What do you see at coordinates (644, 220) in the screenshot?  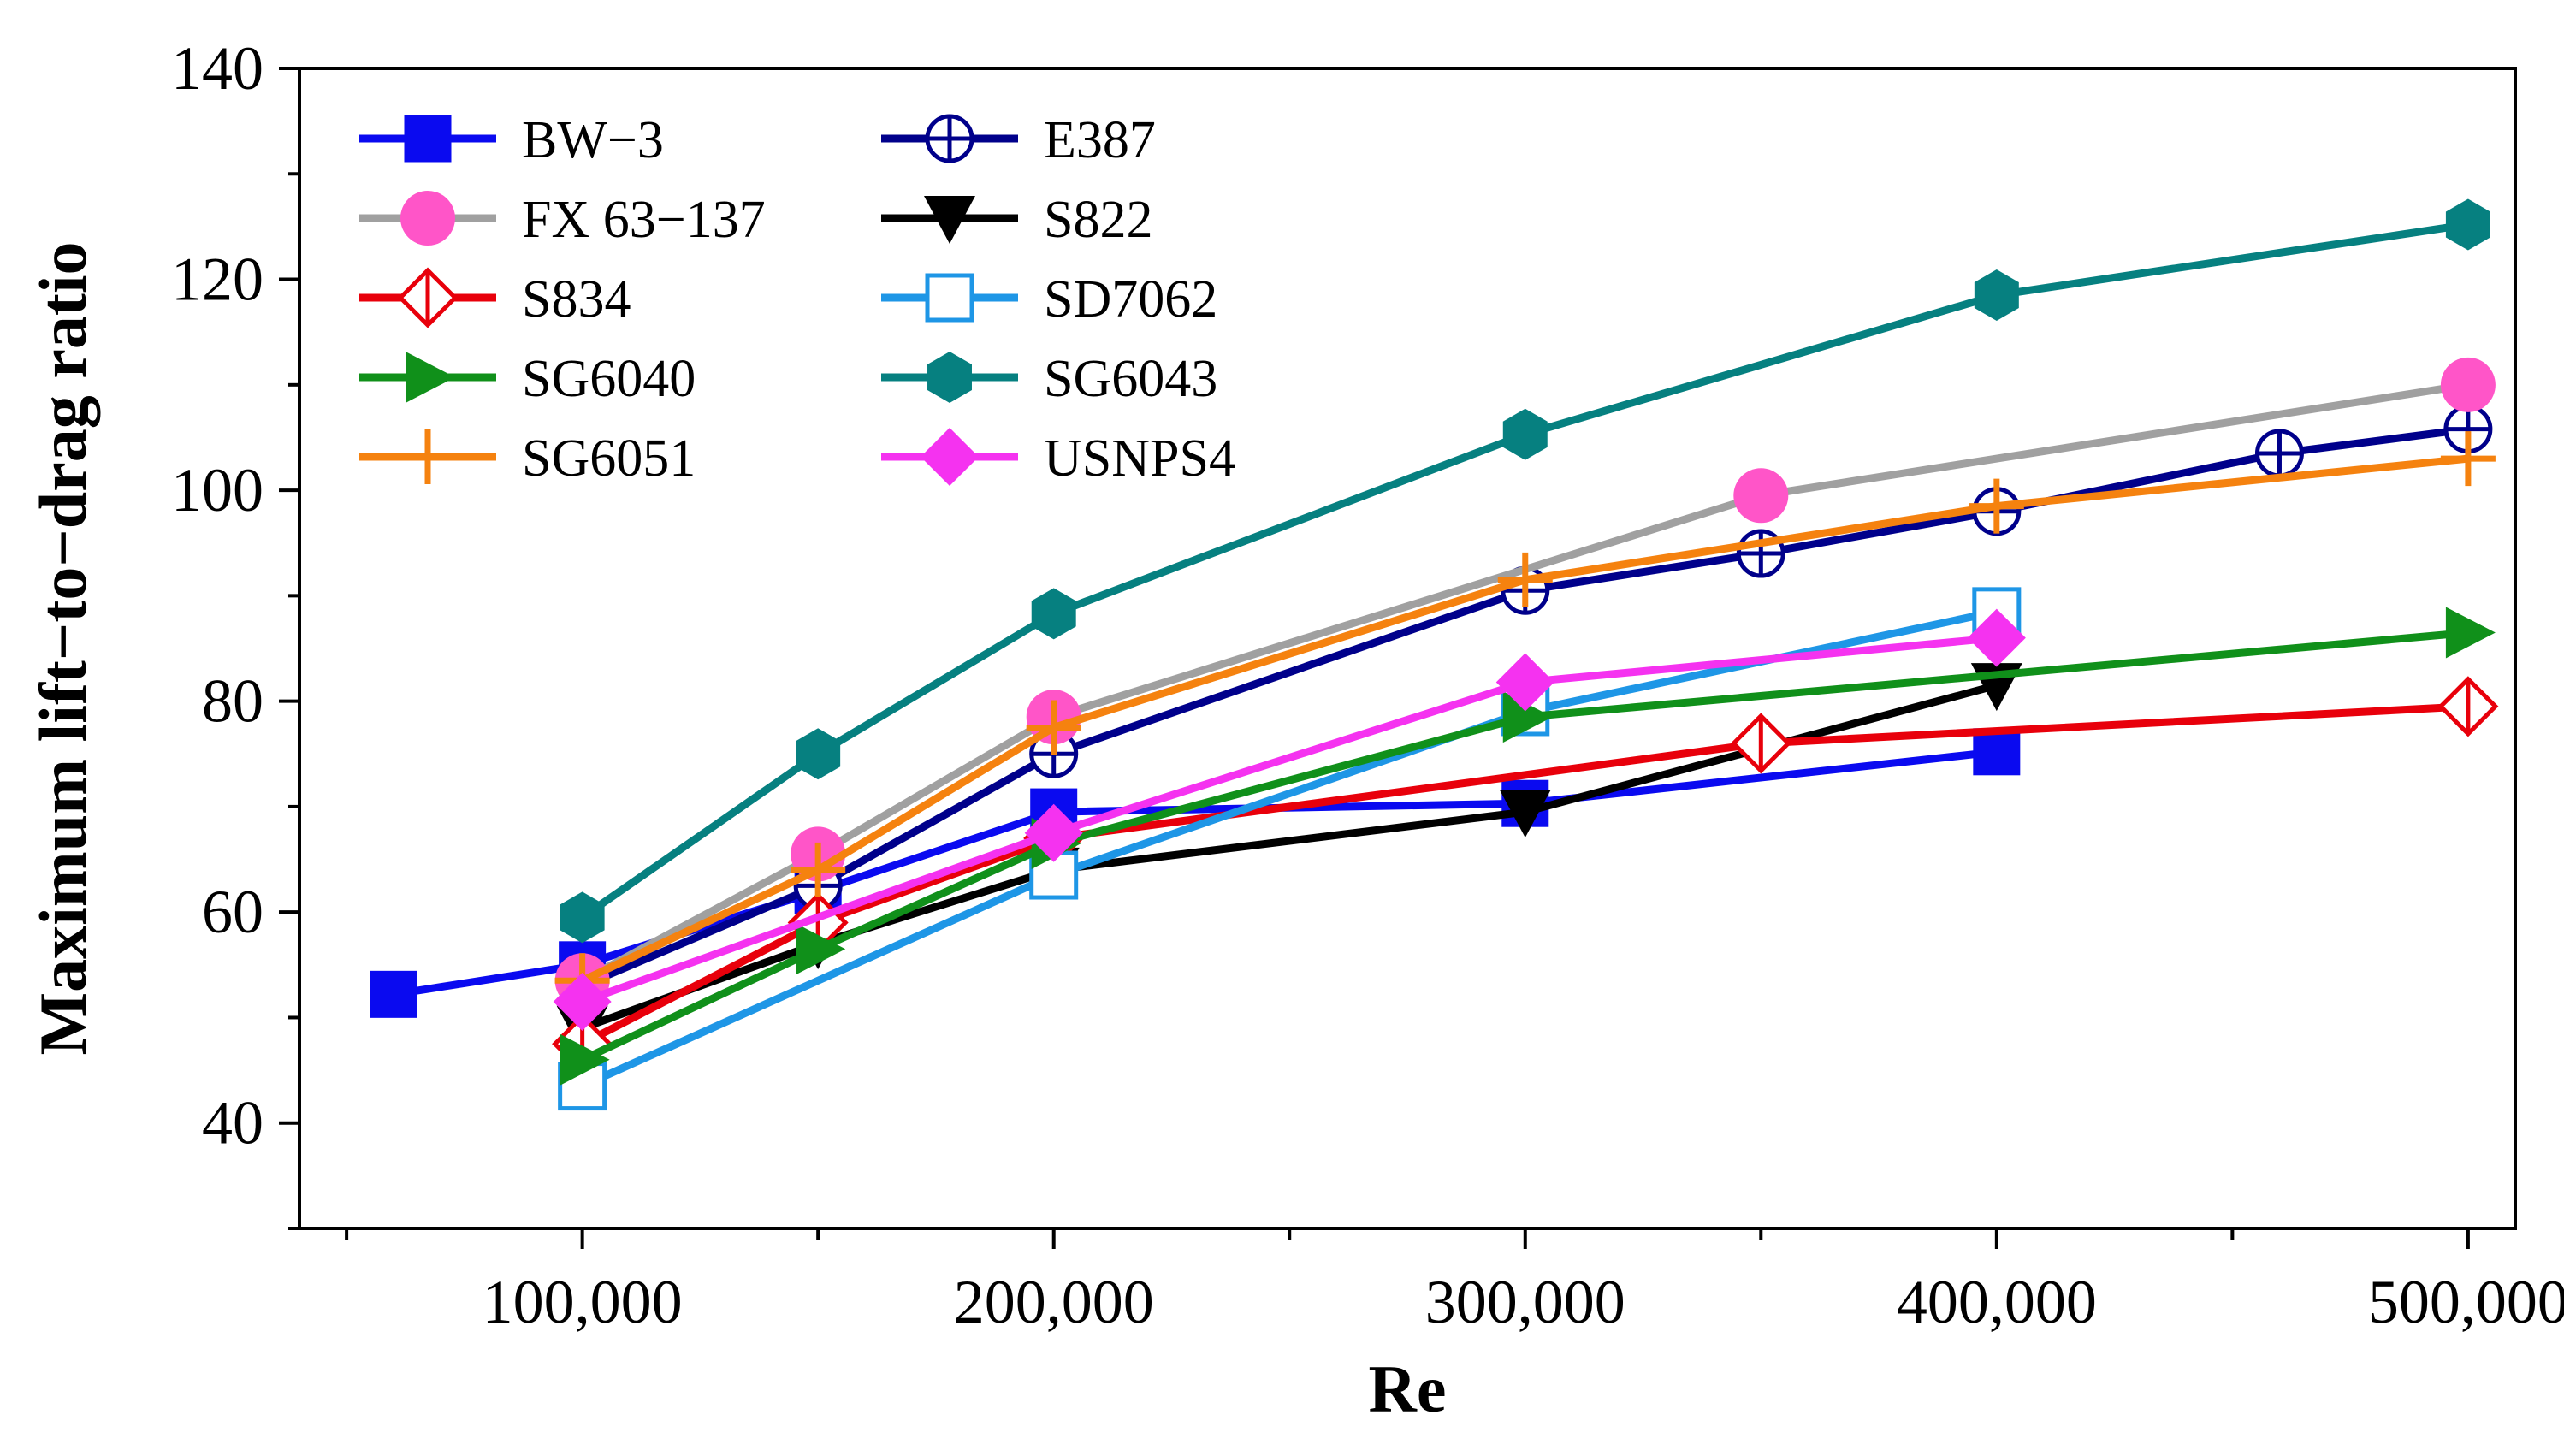 I see `legend-label: FX 63−137` at bounding box center [644, 220].